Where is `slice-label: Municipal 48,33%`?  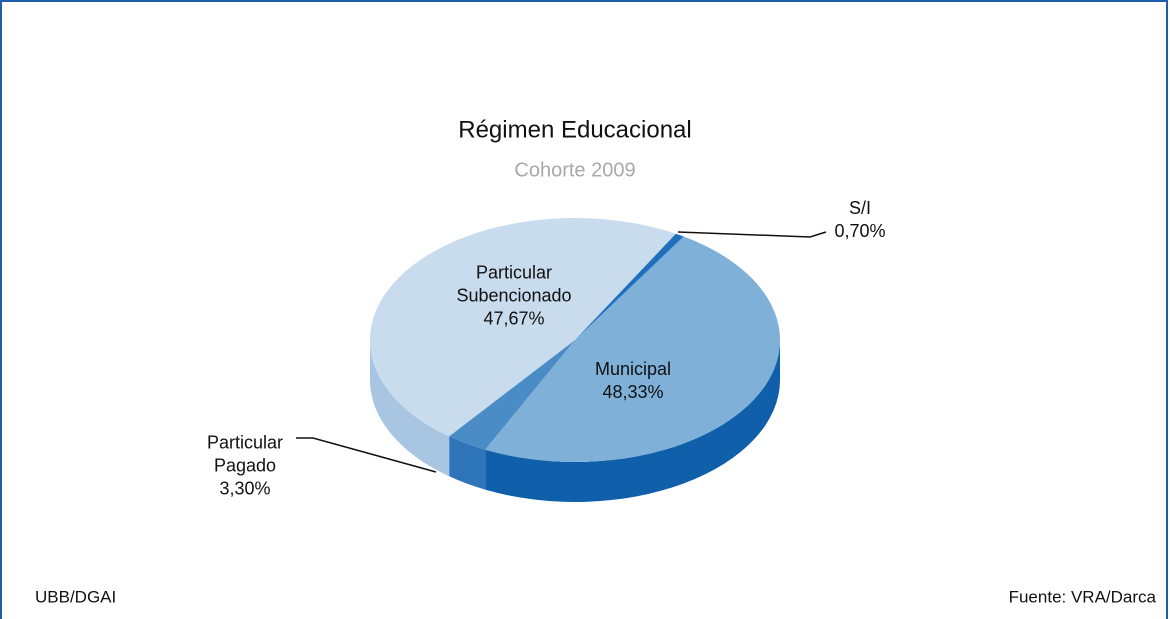
slice-label: Municipal 48,33% is located at coordinates (633, 381).